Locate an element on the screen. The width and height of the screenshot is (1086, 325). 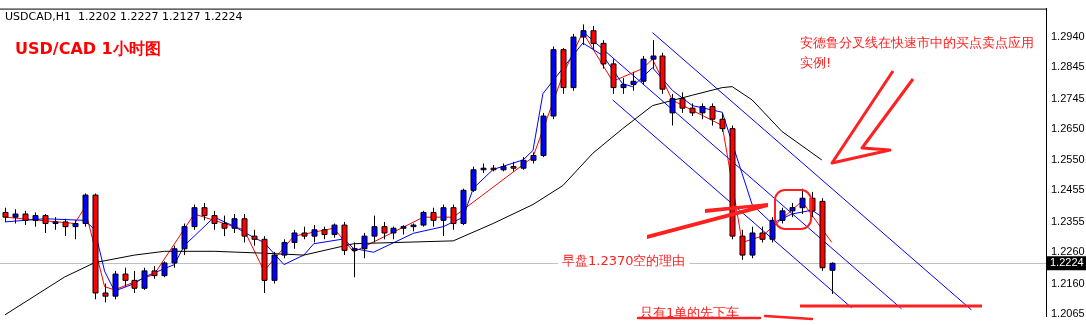
y-tick-label: 1.2650 is located at coordinates (1068, 127).